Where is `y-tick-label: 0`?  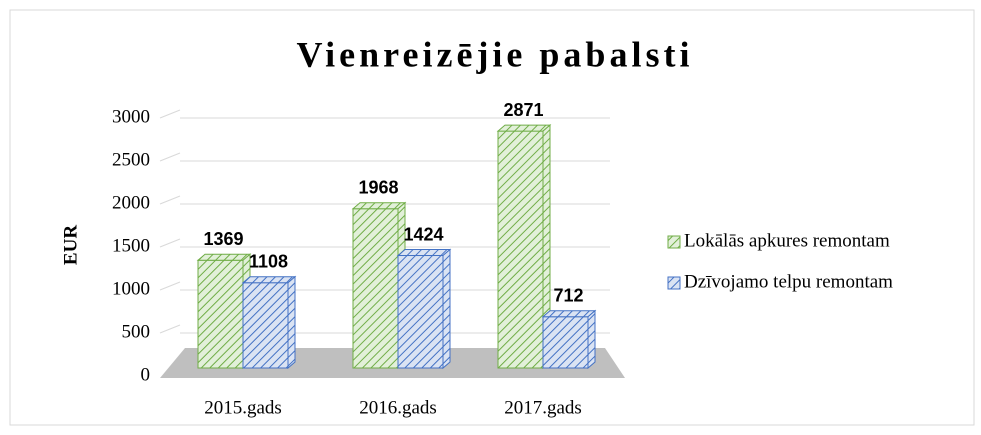 y-tick-label: 0 is located at coordinates (146, 374).